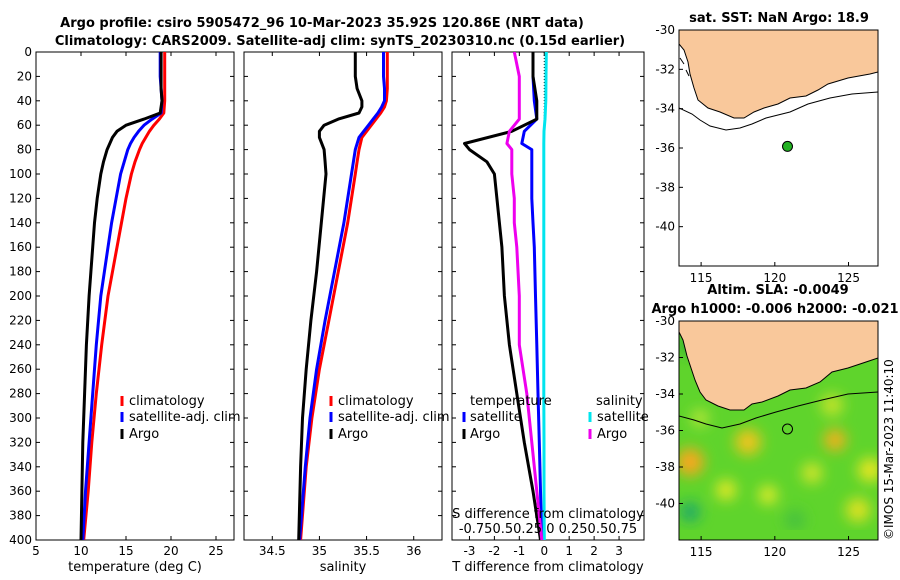 The image size is (900, 580). I want to click on difference-legend-temperature: temperature satellite Argo, so click(507, 418).